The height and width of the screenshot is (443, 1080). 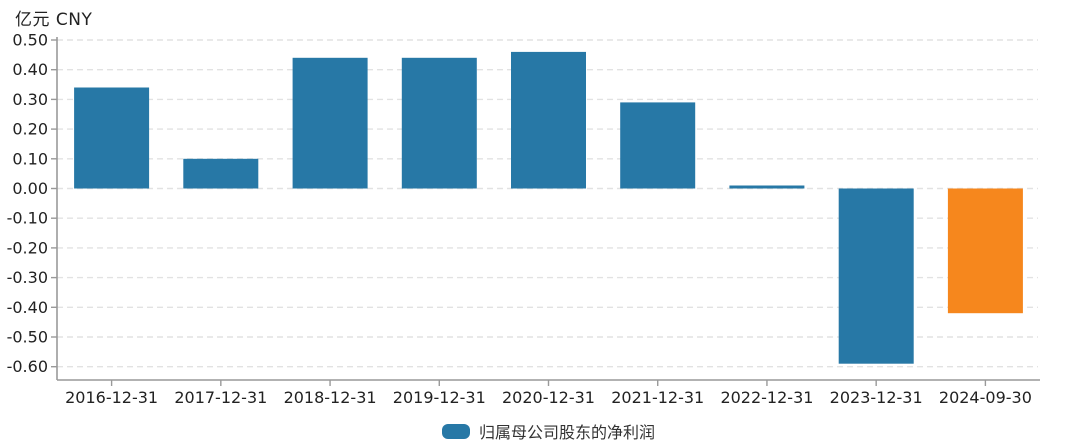 I want to click on y-tick-label: 0.50, so click(x=30, y=40).